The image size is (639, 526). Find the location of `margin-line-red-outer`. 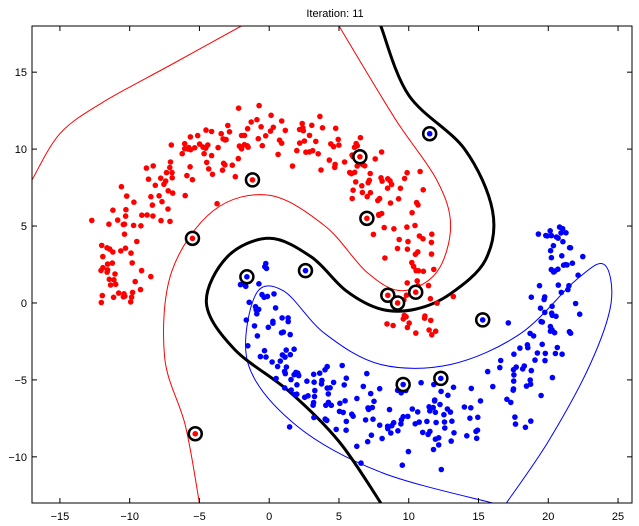

margin-line-red-outer is located at coordinates (137, 103).